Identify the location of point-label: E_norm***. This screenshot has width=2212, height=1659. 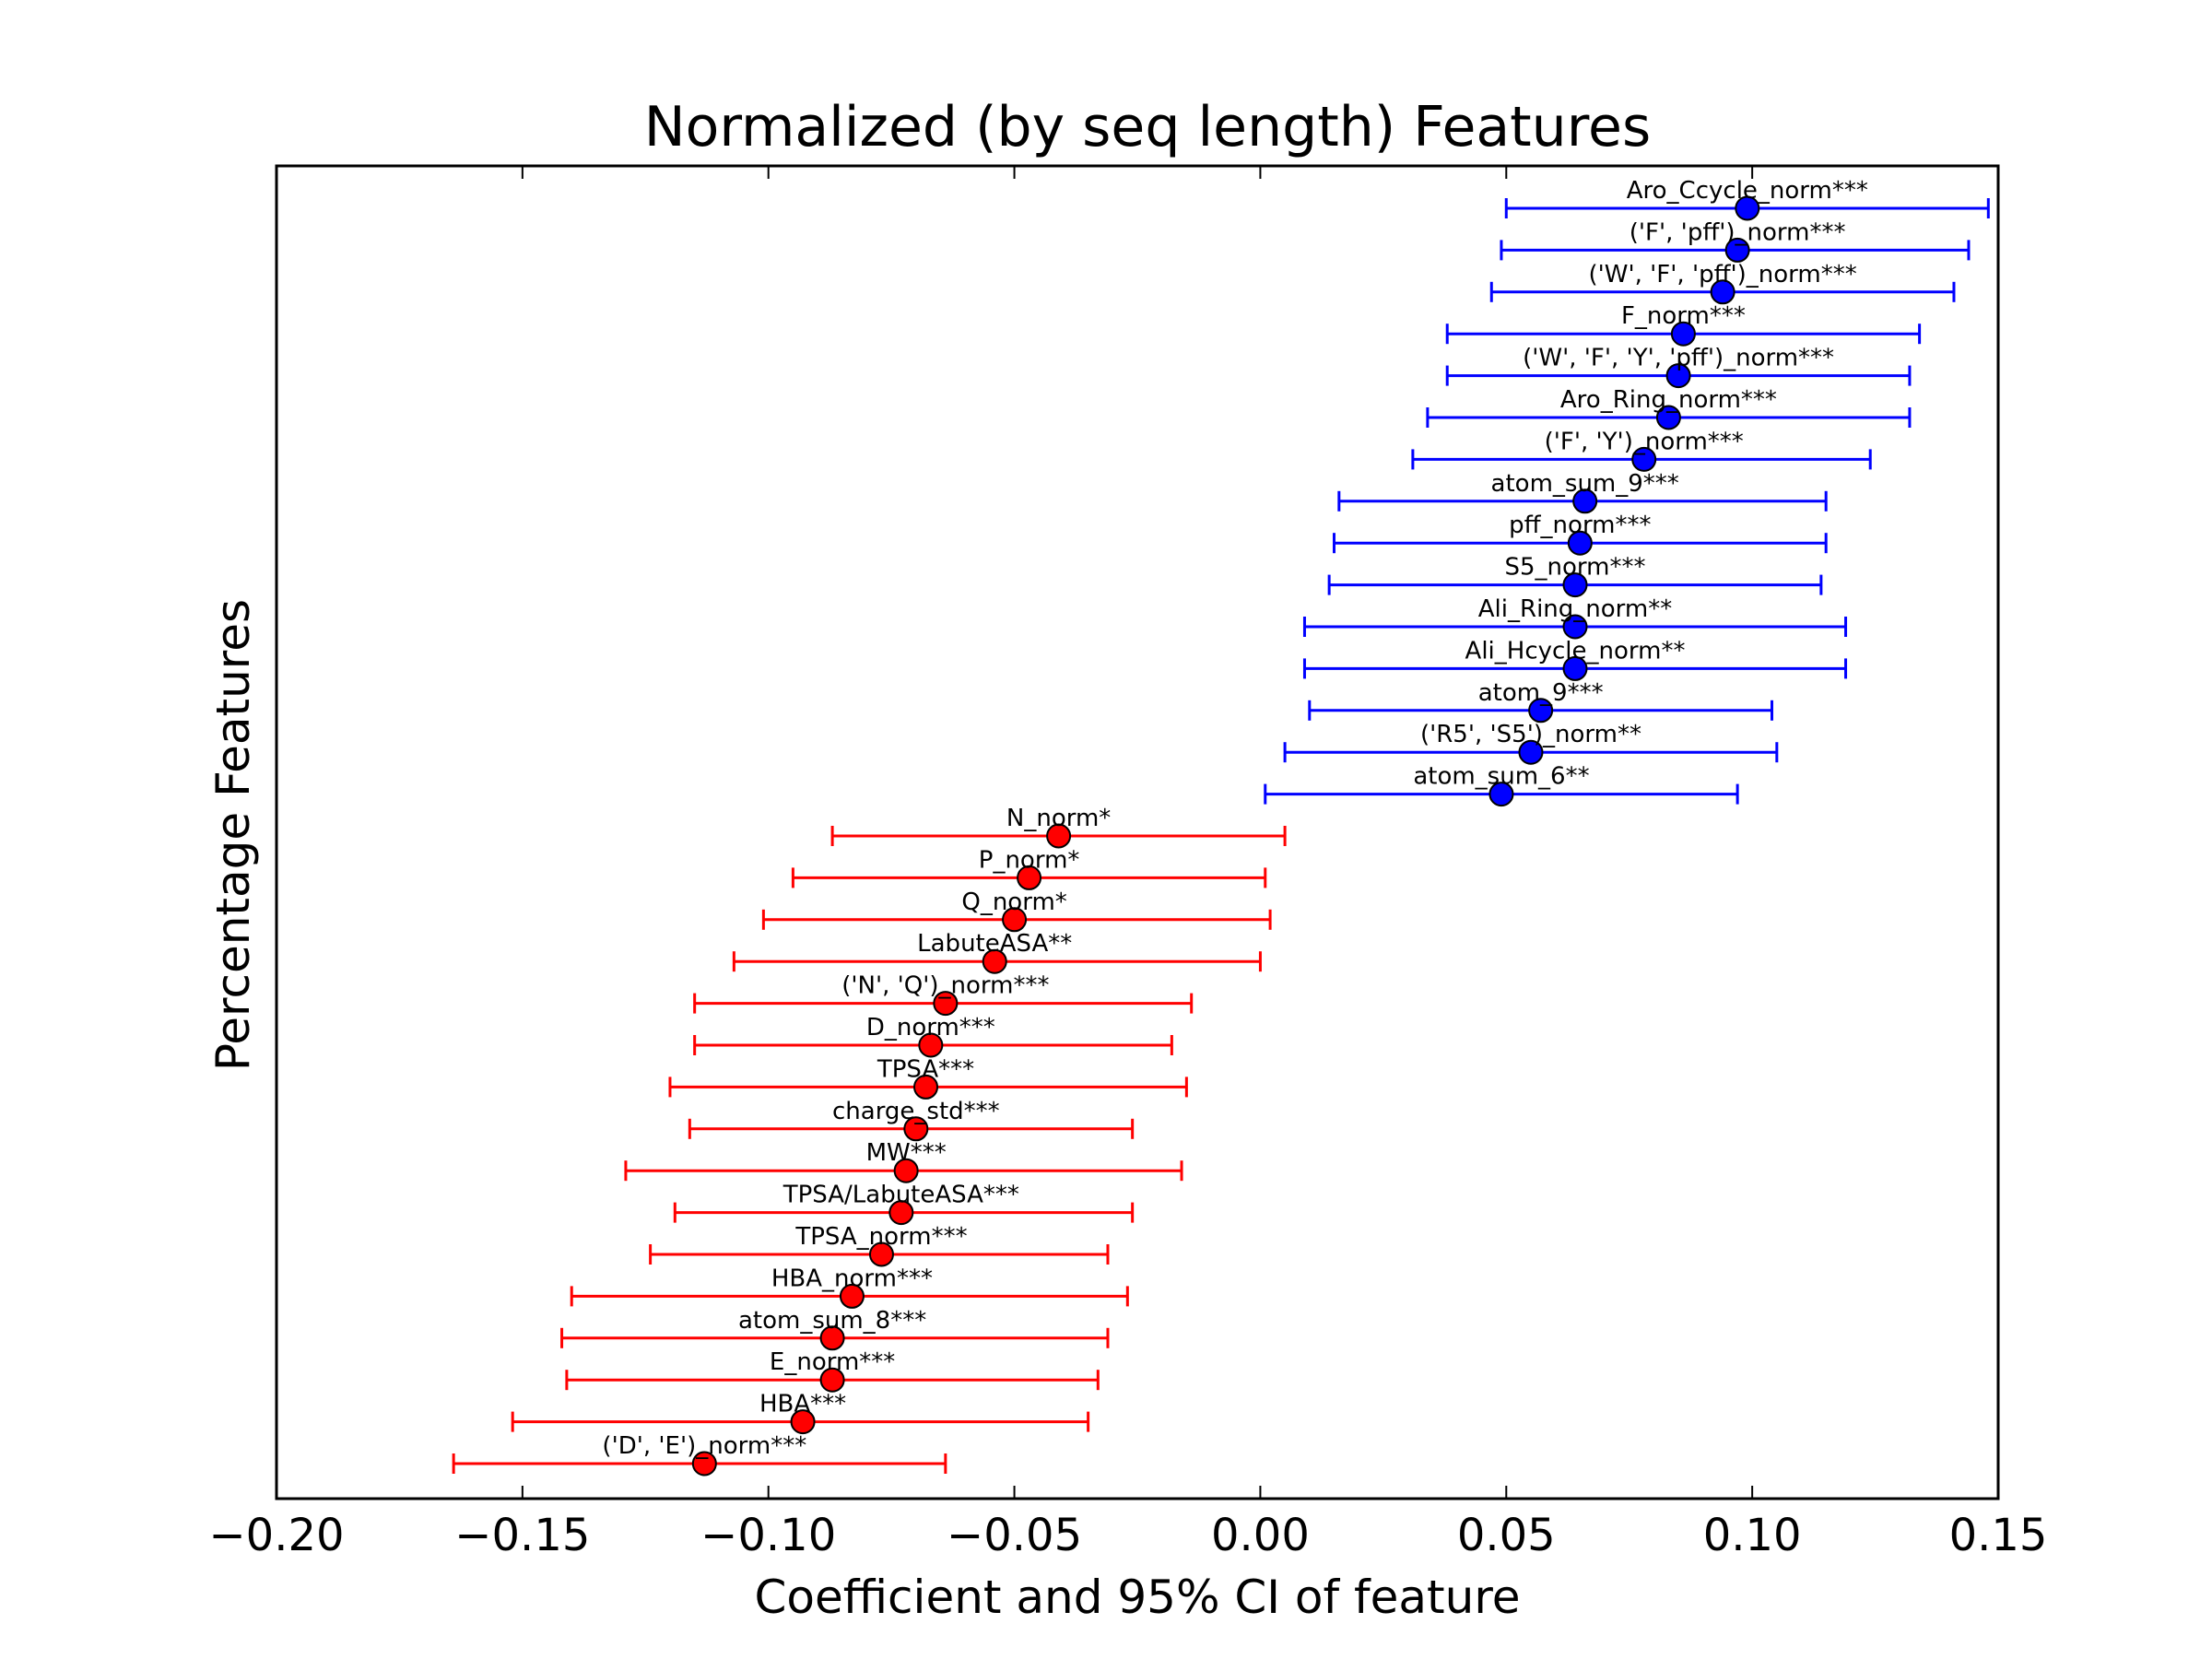
(832, 1362).